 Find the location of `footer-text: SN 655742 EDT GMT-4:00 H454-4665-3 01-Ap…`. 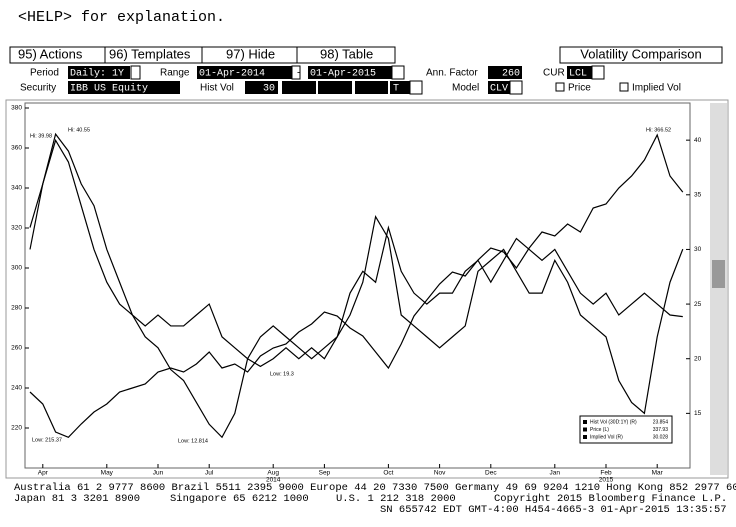

footer-text: SN 655742 EDT GMT-4:00 H454-4665-3 01-Ap… is located at coordinates (553, 510).